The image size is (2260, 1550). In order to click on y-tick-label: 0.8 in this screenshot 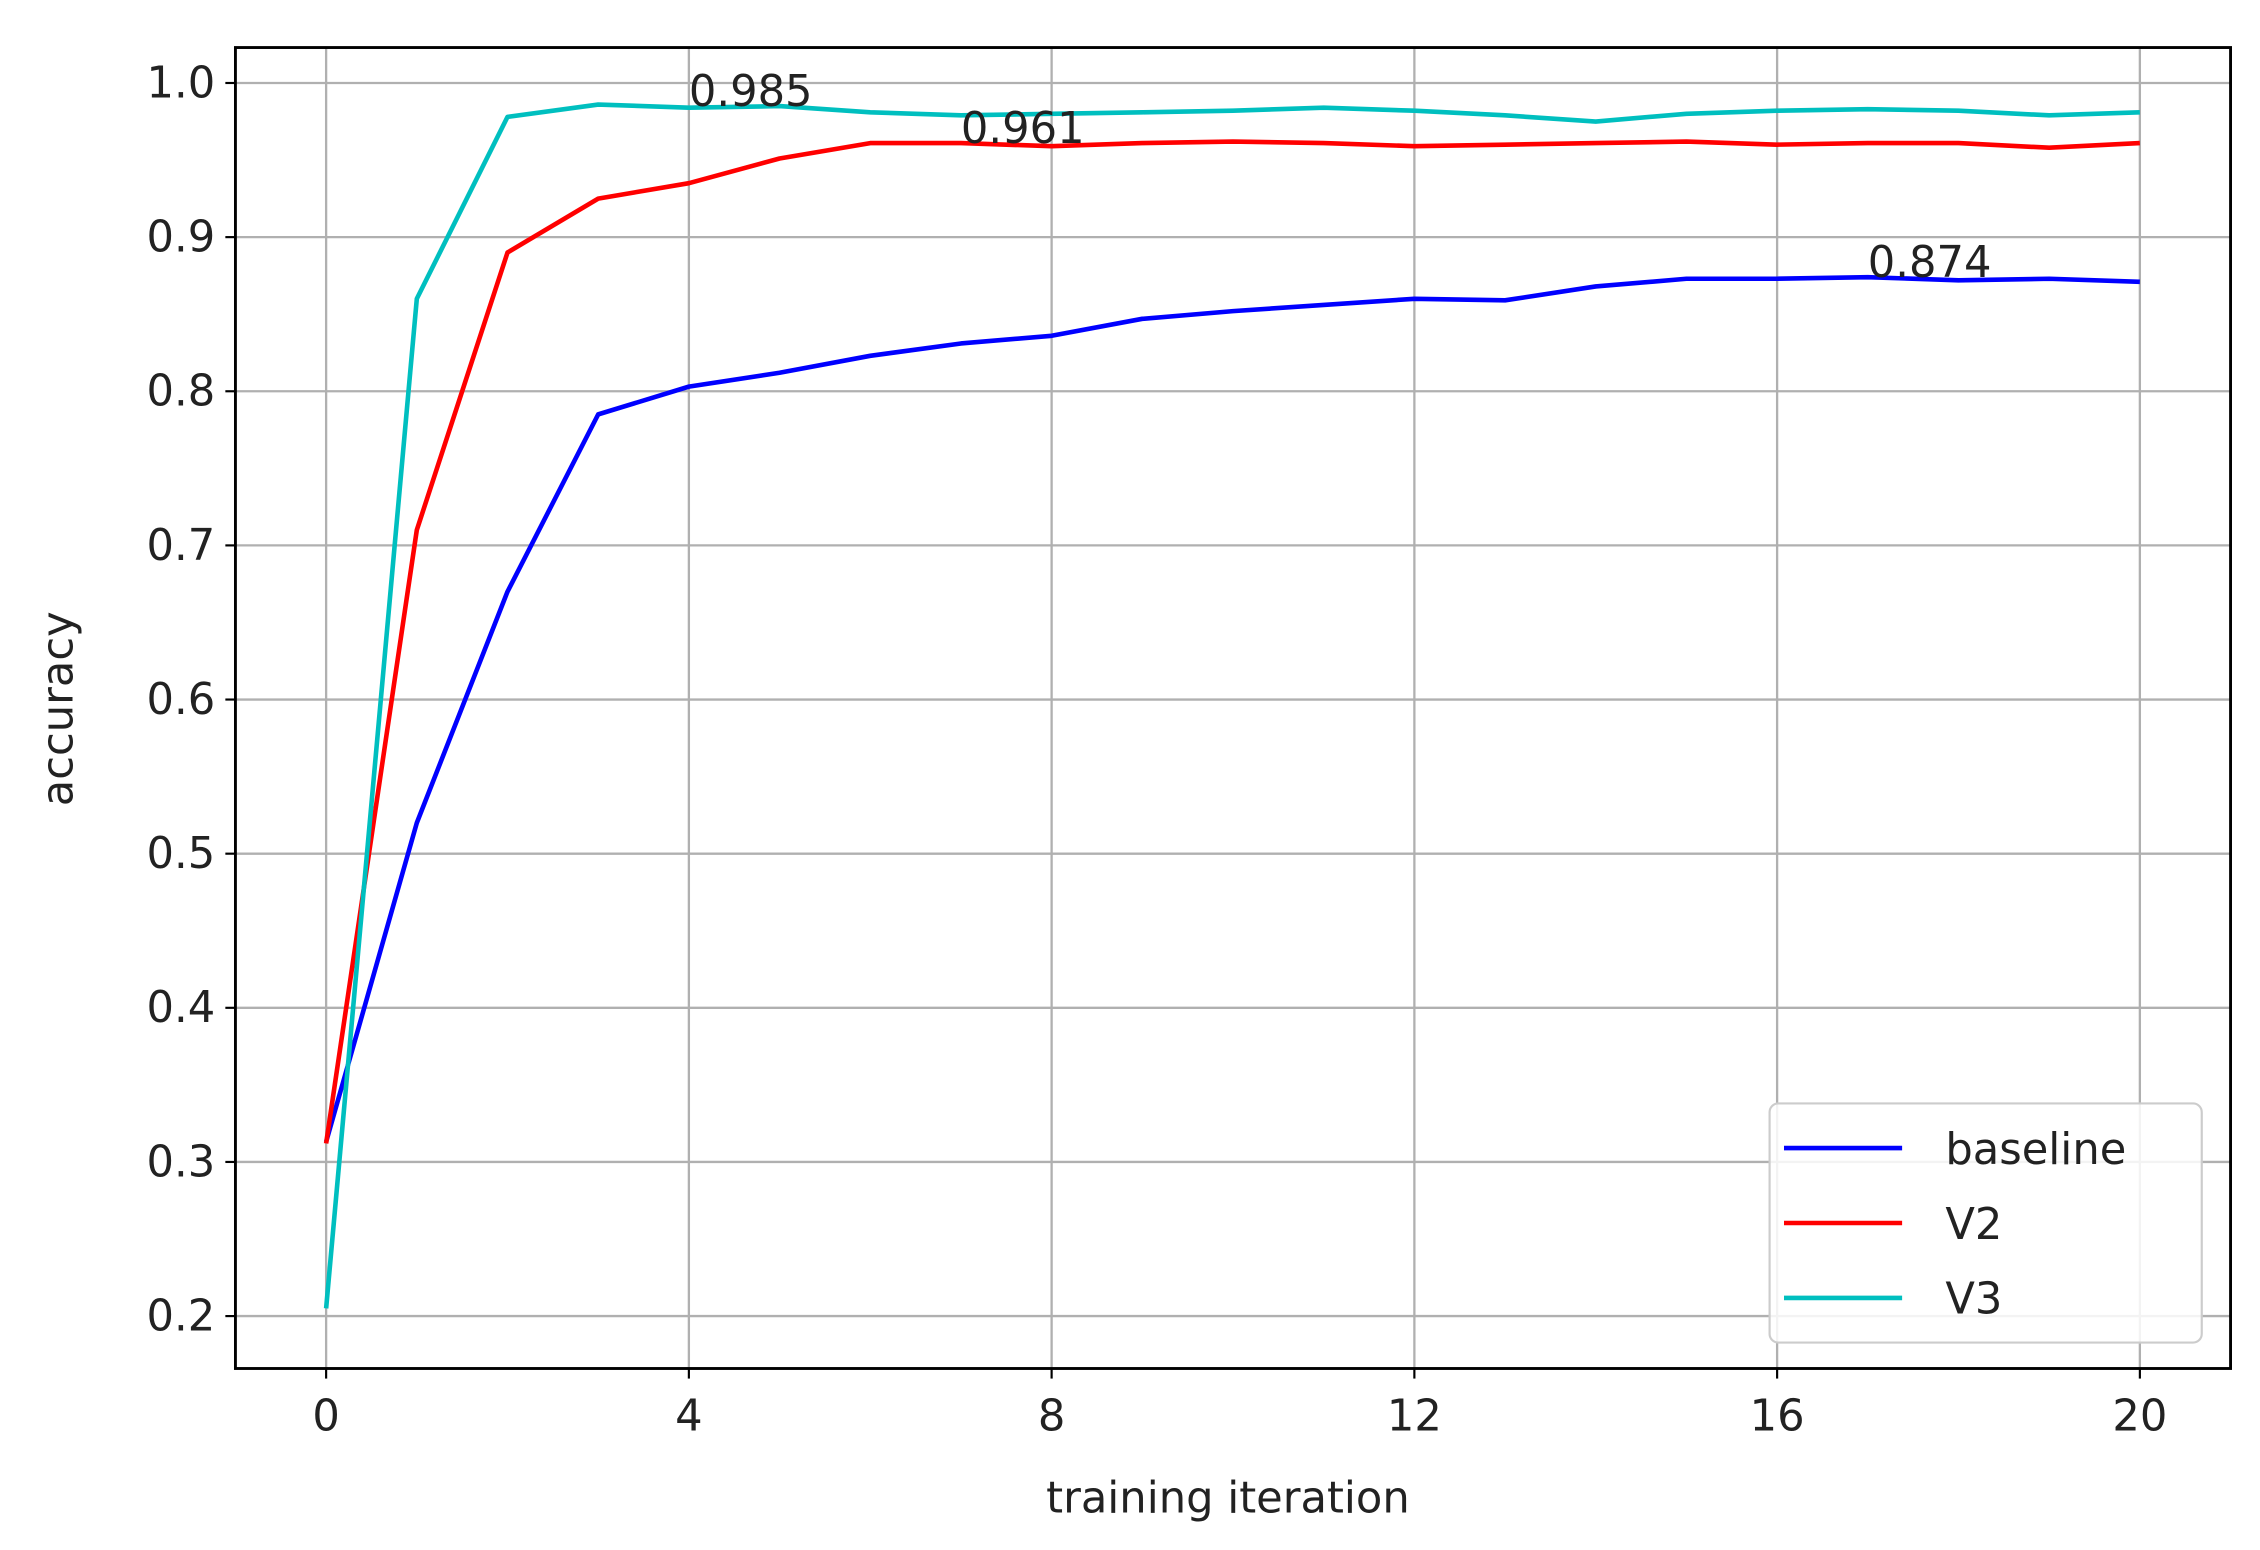, I will do `click(181, 392)`.